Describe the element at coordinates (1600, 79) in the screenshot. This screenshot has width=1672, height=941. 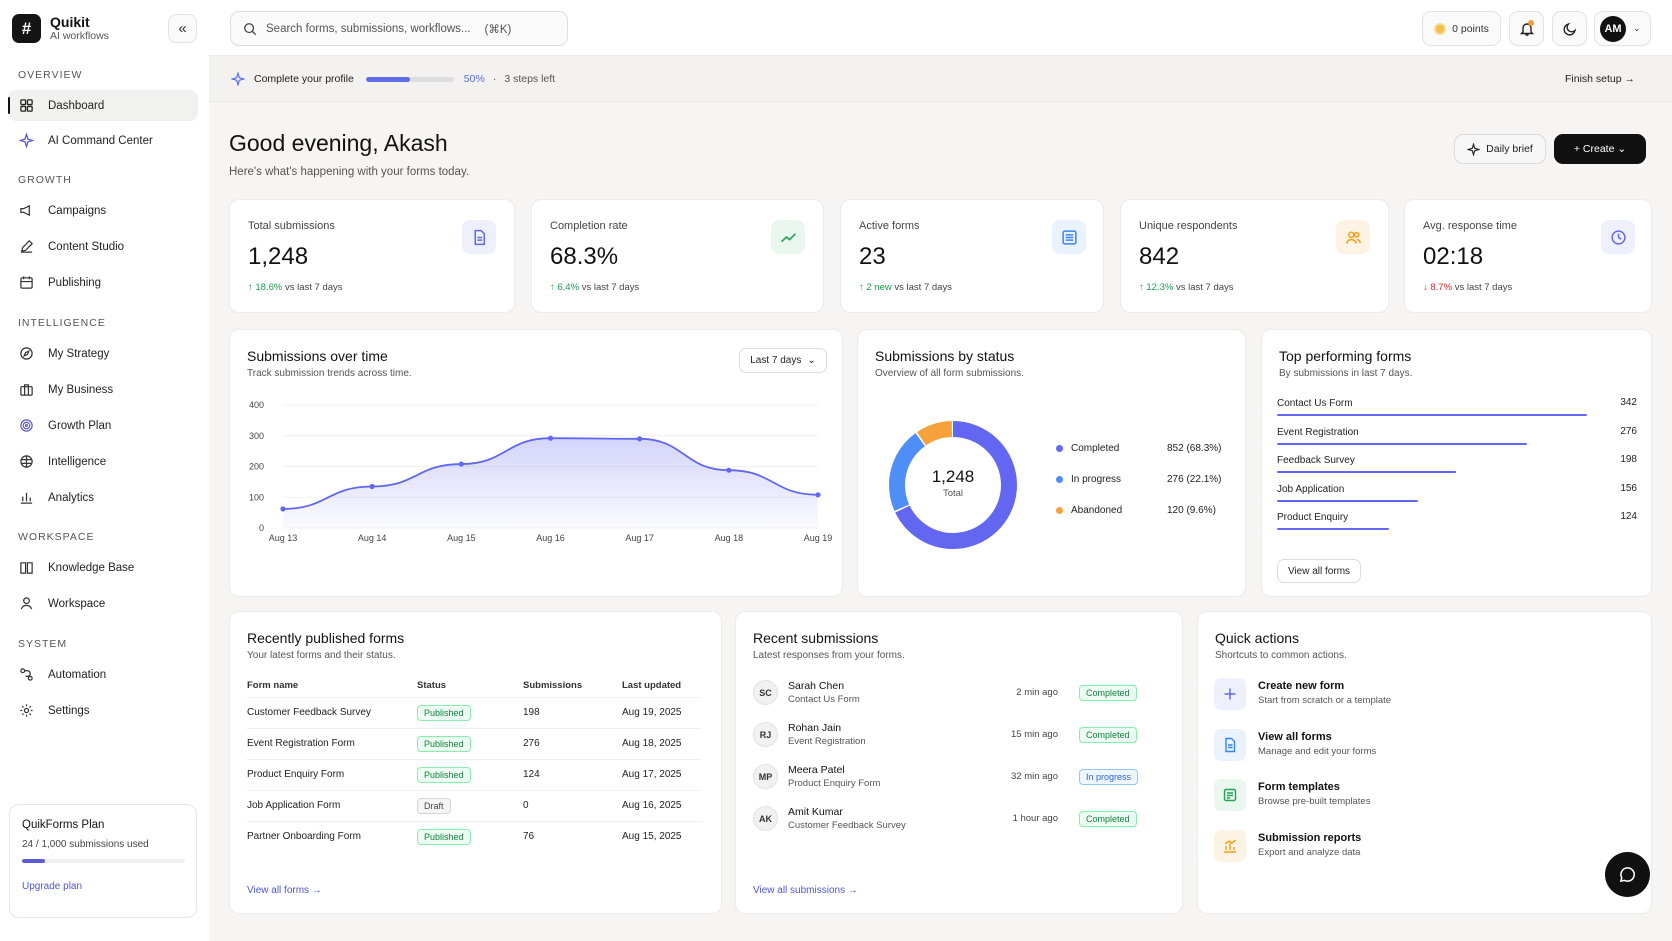
I see `finish-setup-link: Finish setup →` at that location.